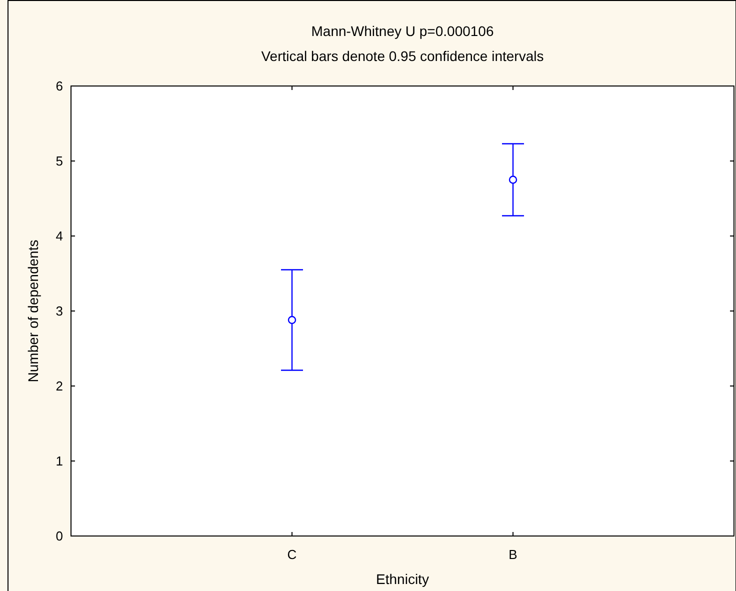 This screenshot has width=736, height=591. What do you see at coordinates (59, 86) in the screenshot?
I see `y-tick-label: 6` at bounding box center [59, 86].